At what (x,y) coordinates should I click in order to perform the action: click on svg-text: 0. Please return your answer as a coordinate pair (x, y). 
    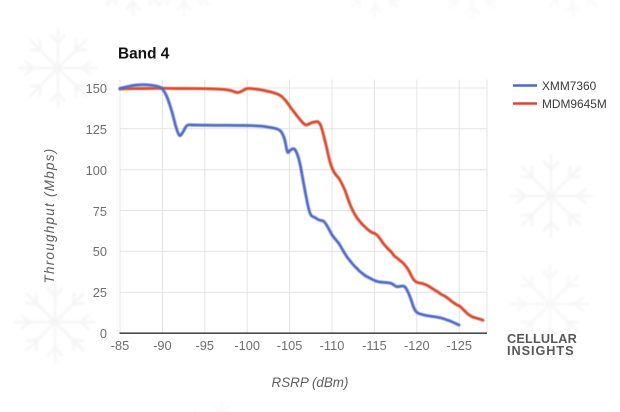
    Looking at the image, I should click on (103, 333).